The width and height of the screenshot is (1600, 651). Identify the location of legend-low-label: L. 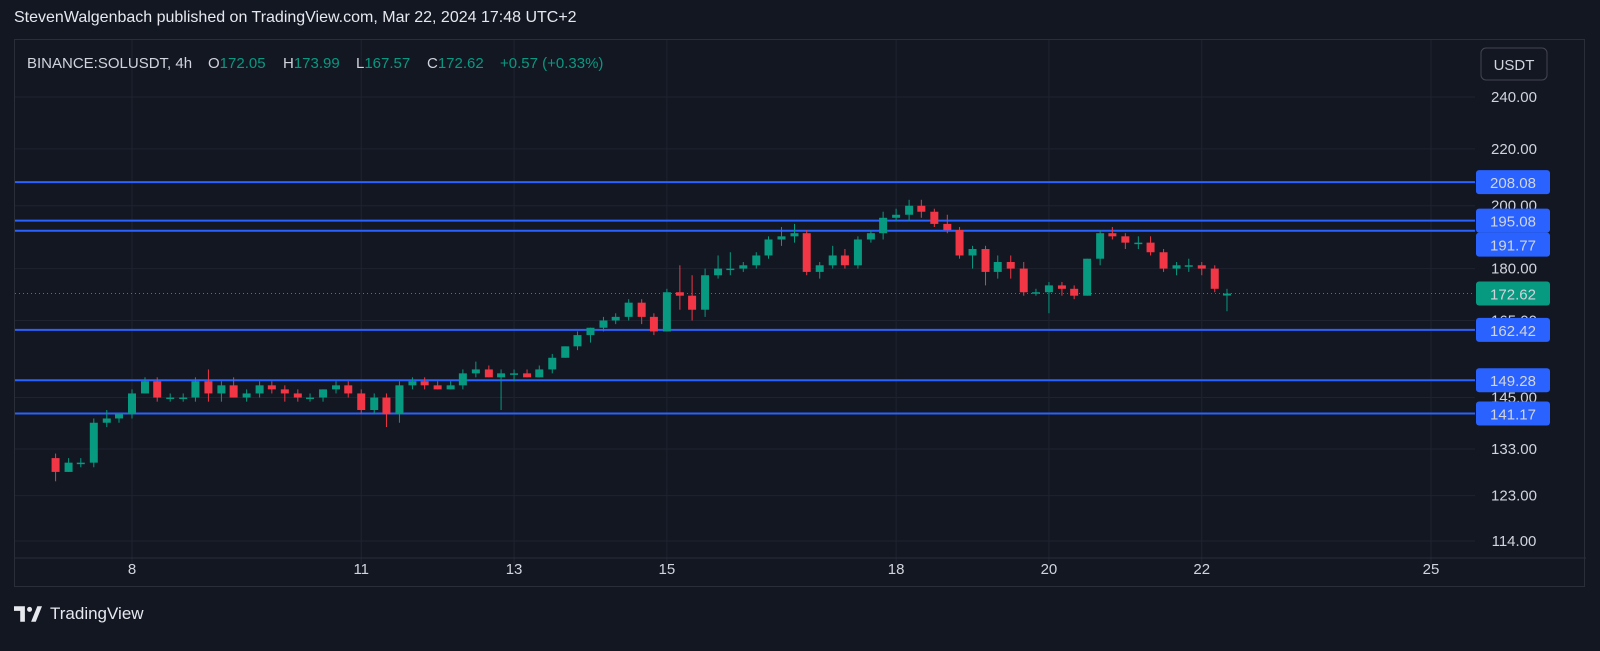
(360, 63).